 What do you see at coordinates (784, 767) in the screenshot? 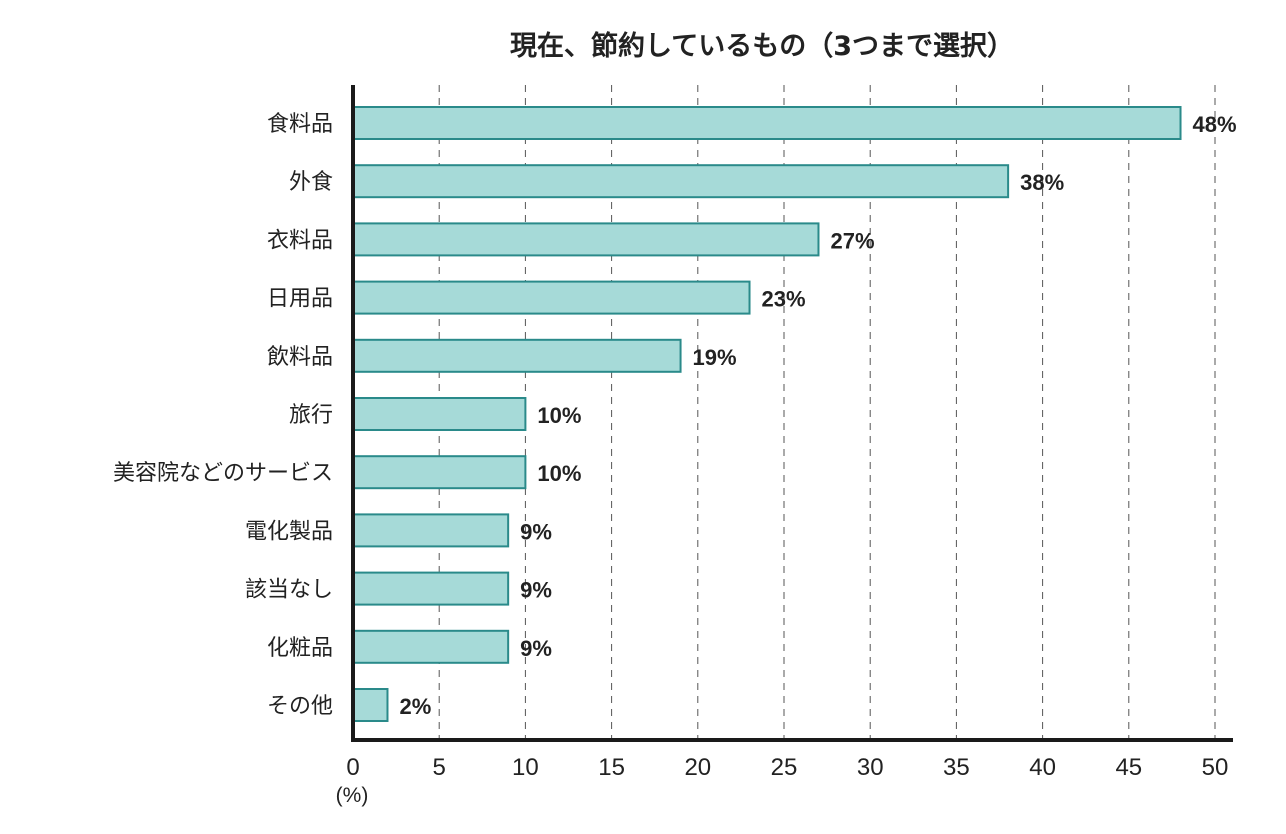
I see `x-tick-label: 25` at bounding box center [784, 767].